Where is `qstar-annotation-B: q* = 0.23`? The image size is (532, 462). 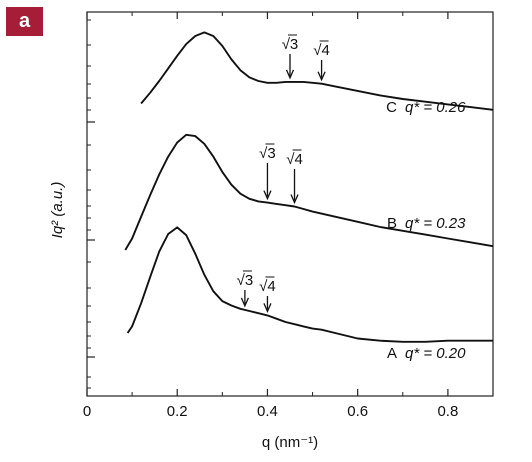
qstar-annotation-B: q* = 0.23 is located at coordinates (435, 223).